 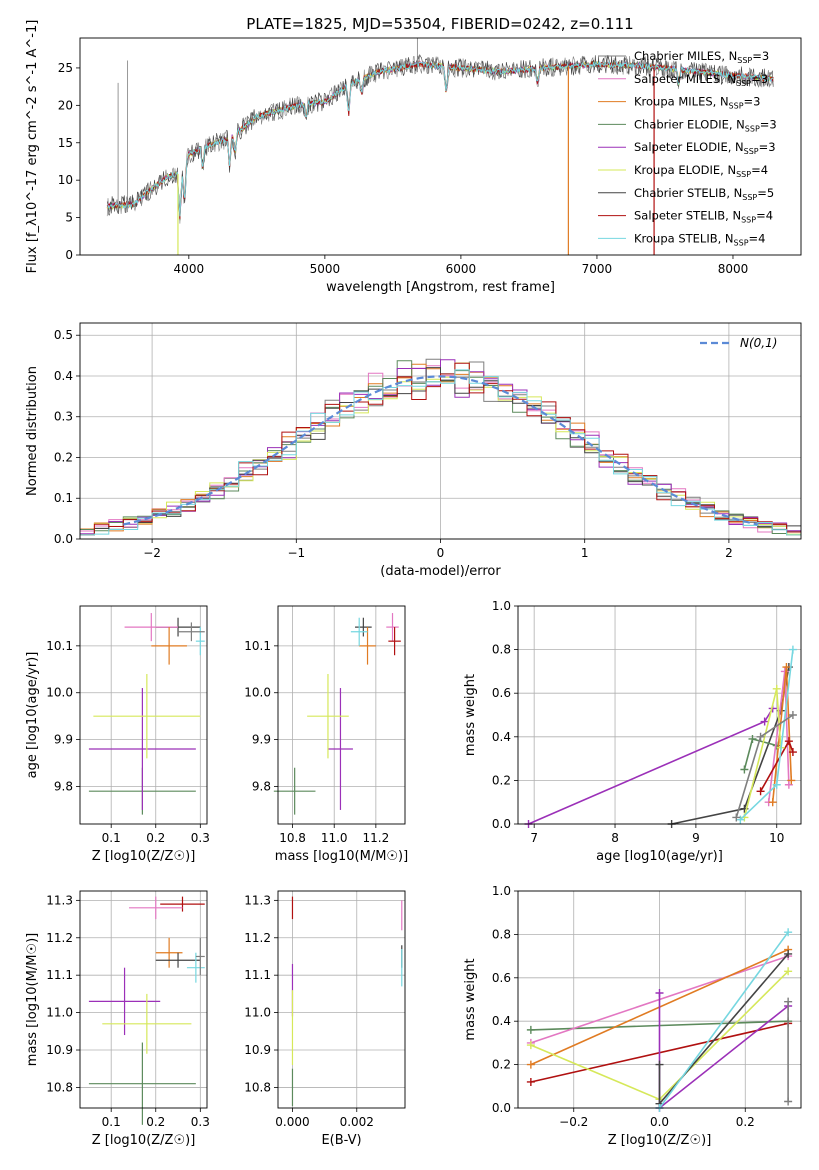 I want to click on x-tick-label: 0.3, so click(x=200, y=1122).